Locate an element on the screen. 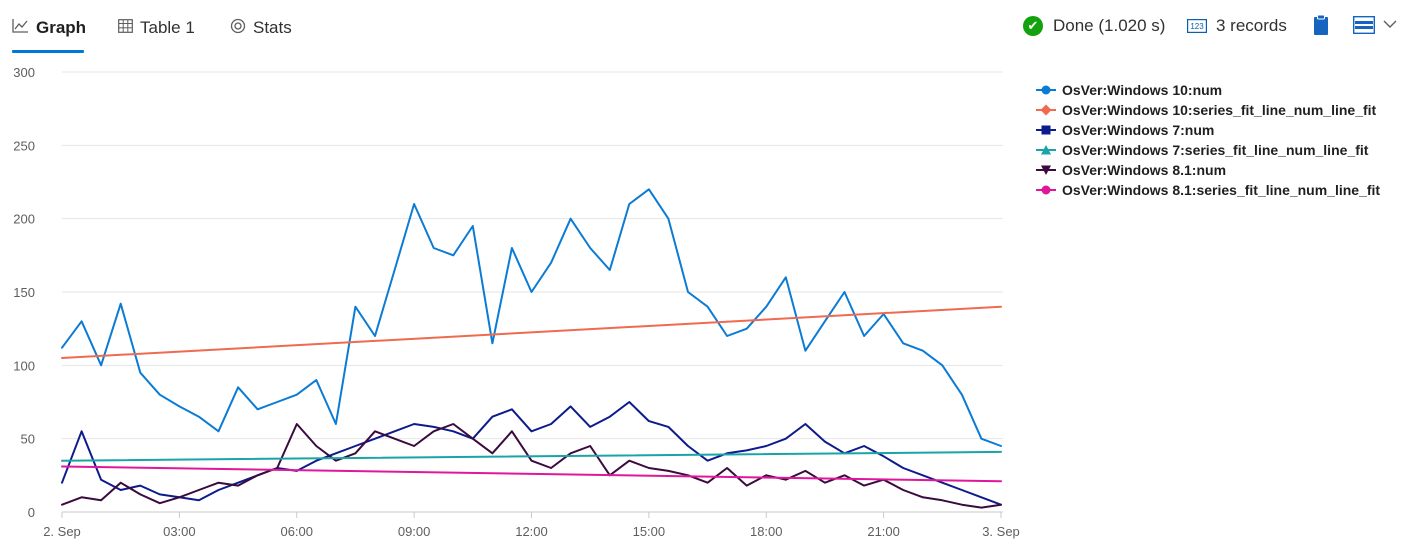  y-tick-label: 150 is located at coordinates (24, 292).